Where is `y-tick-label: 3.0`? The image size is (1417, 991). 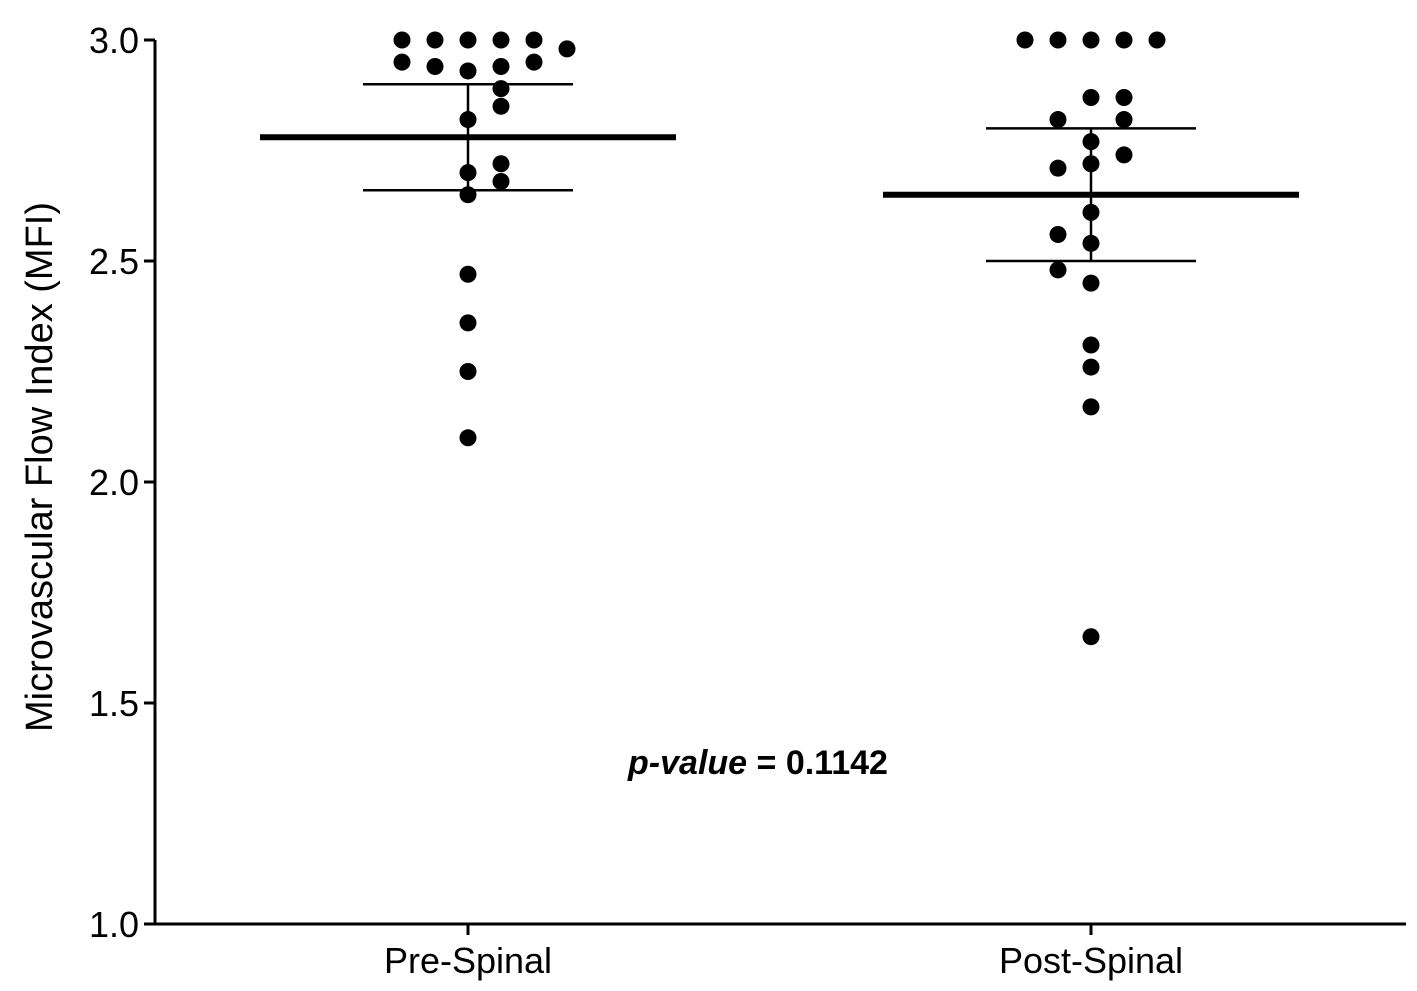
y-tick-label: 3.0 is located at coordinates (114, 40).